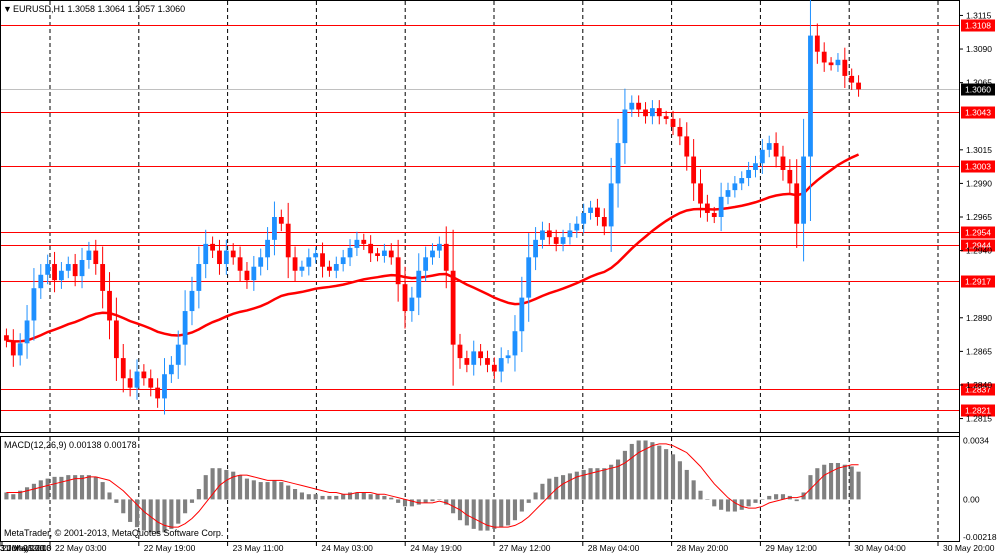  What do you see at coordinates (978, 112) in the screenshot?
I see `level-tag` at bounding box center [978, 112].